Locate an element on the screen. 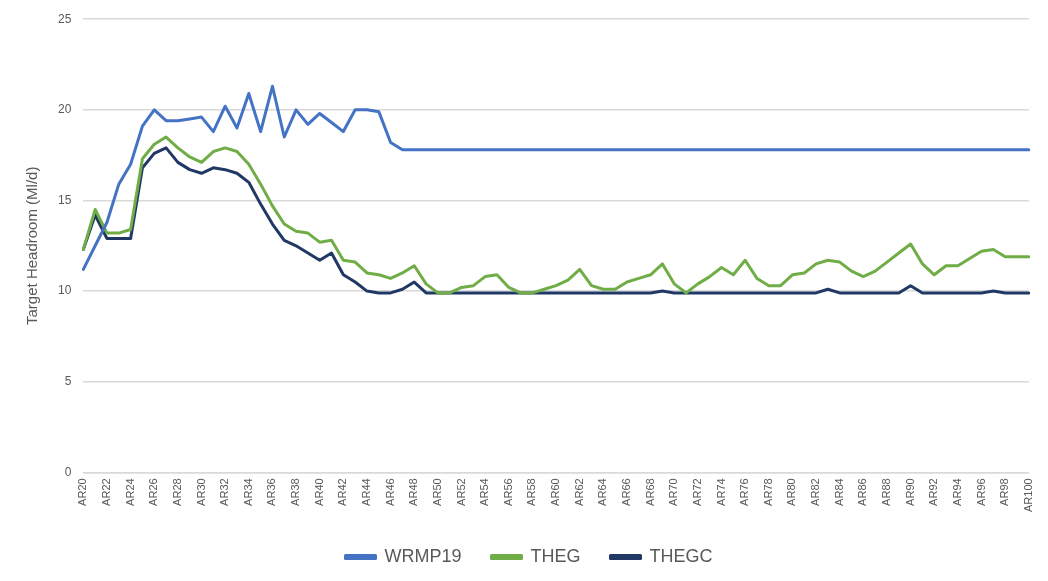  y-axis-title: Target Headroom (Ml/d) is located at coordinates (32, 245).